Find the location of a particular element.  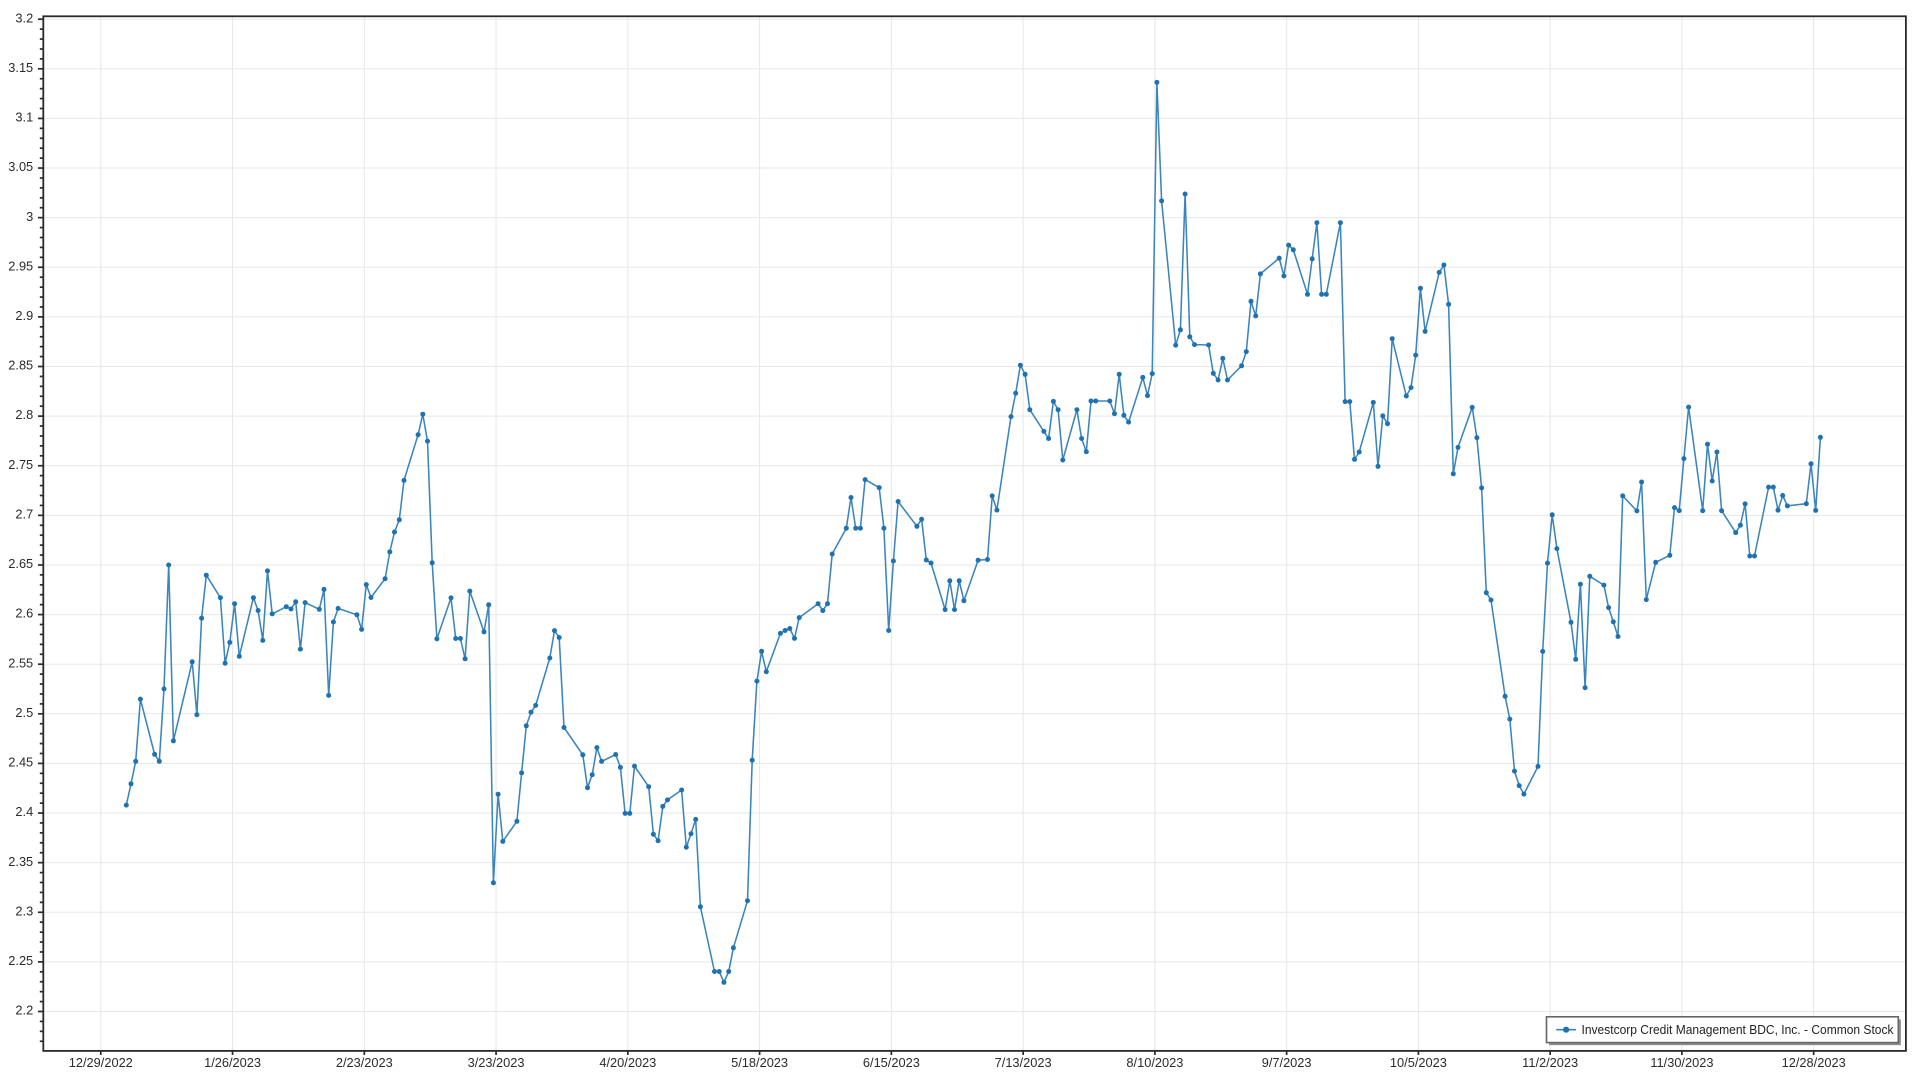

svg-text: 3/23/2023 is located at coordinates (496, 1062).